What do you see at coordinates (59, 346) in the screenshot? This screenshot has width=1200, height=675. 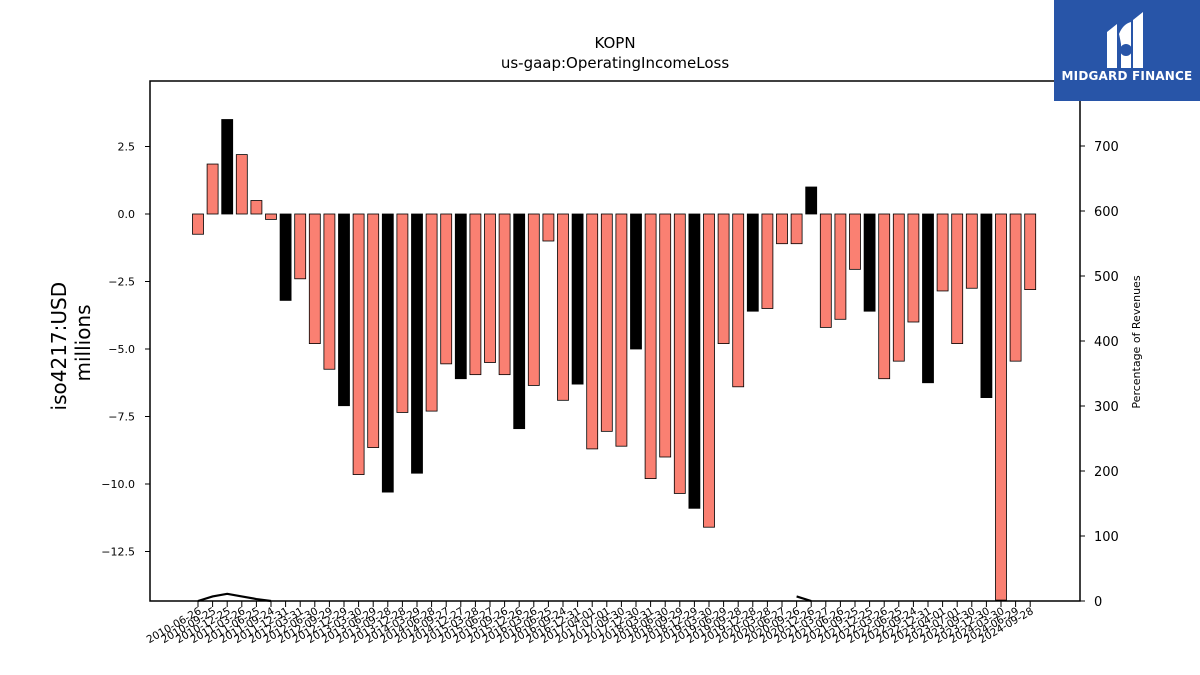 I see `y-axis-label-line-1: iso4217:USD` at bounding box center [59, 346].